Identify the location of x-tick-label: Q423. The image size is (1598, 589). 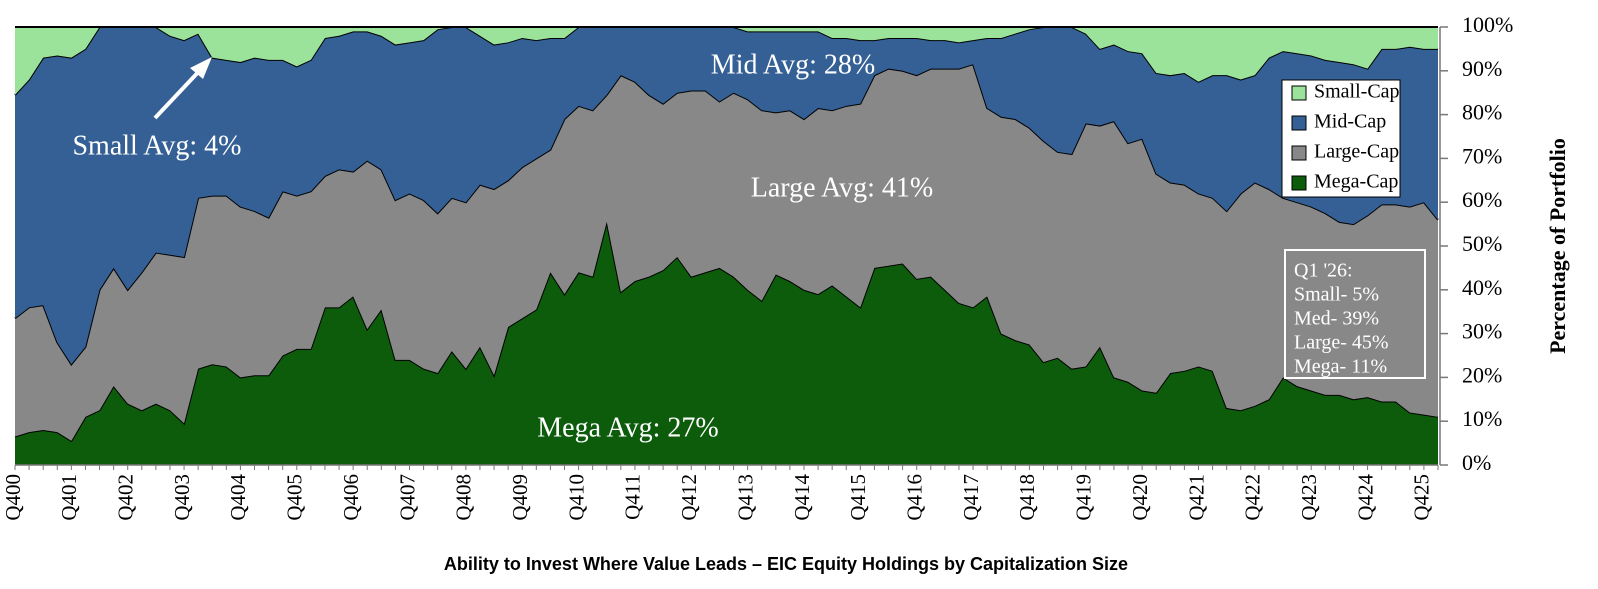
(1309, 497).